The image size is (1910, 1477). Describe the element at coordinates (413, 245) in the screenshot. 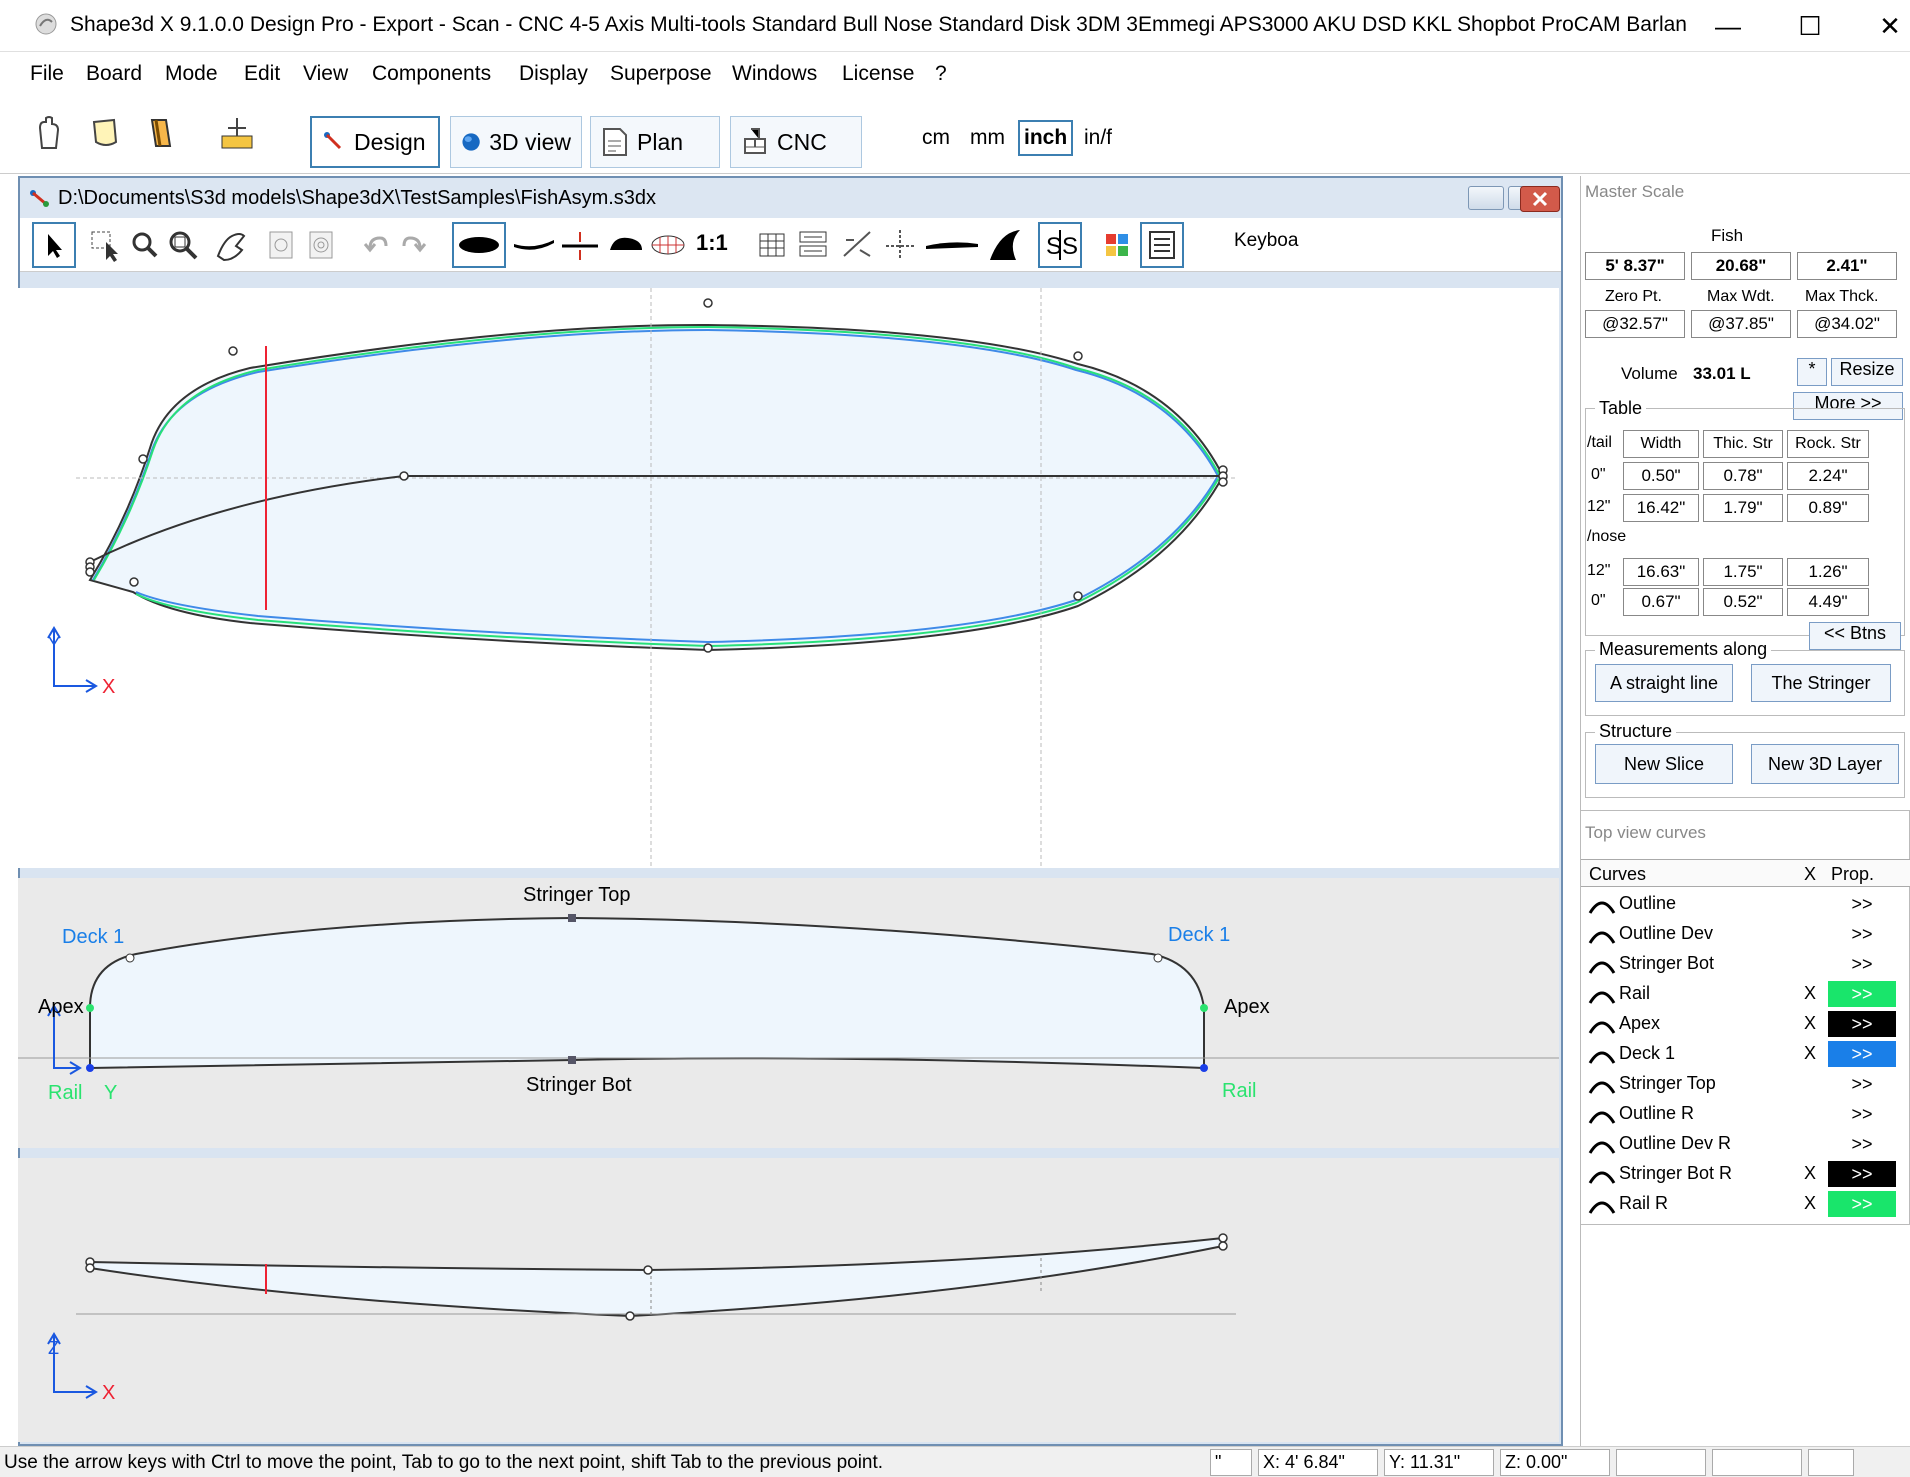

I see `redo-icon` at that location.